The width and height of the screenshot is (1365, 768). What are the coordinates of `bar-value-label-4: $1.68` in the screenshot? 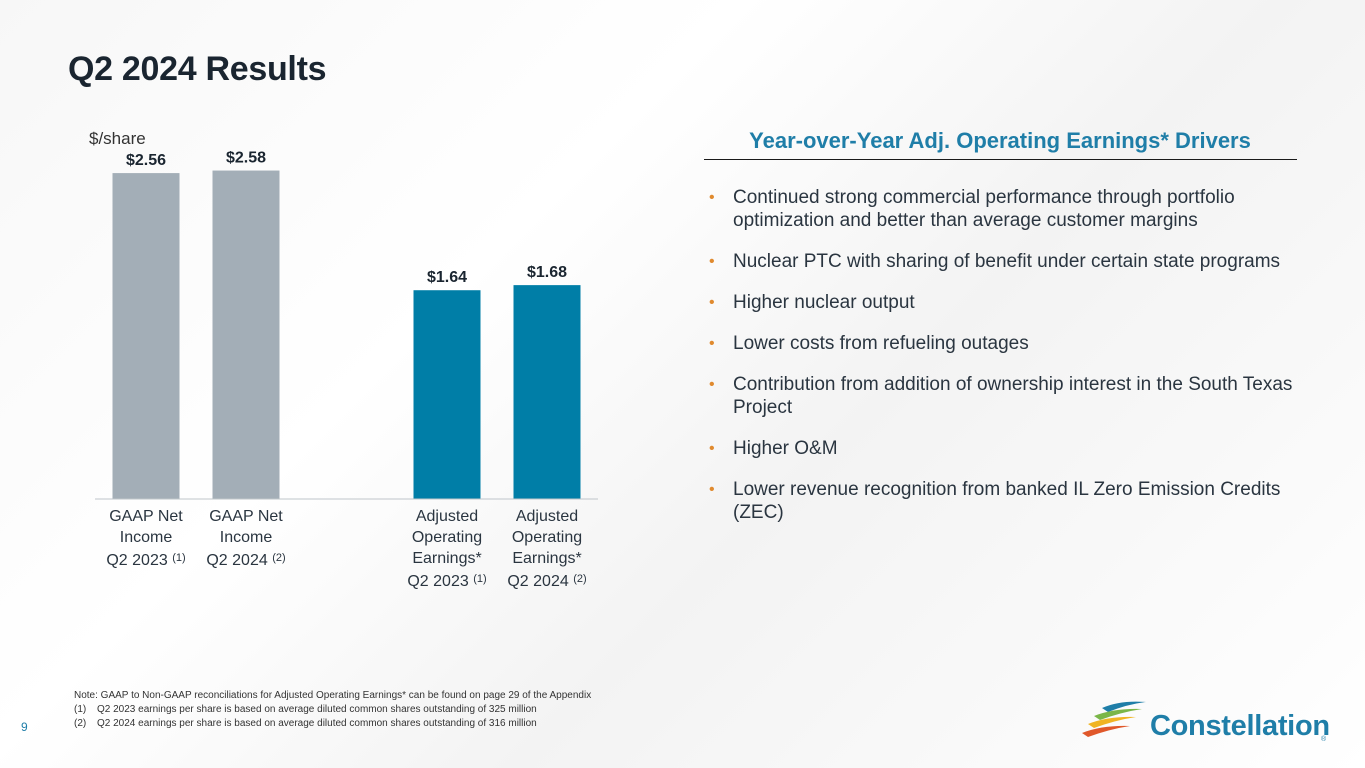 It's located at (547, 272).